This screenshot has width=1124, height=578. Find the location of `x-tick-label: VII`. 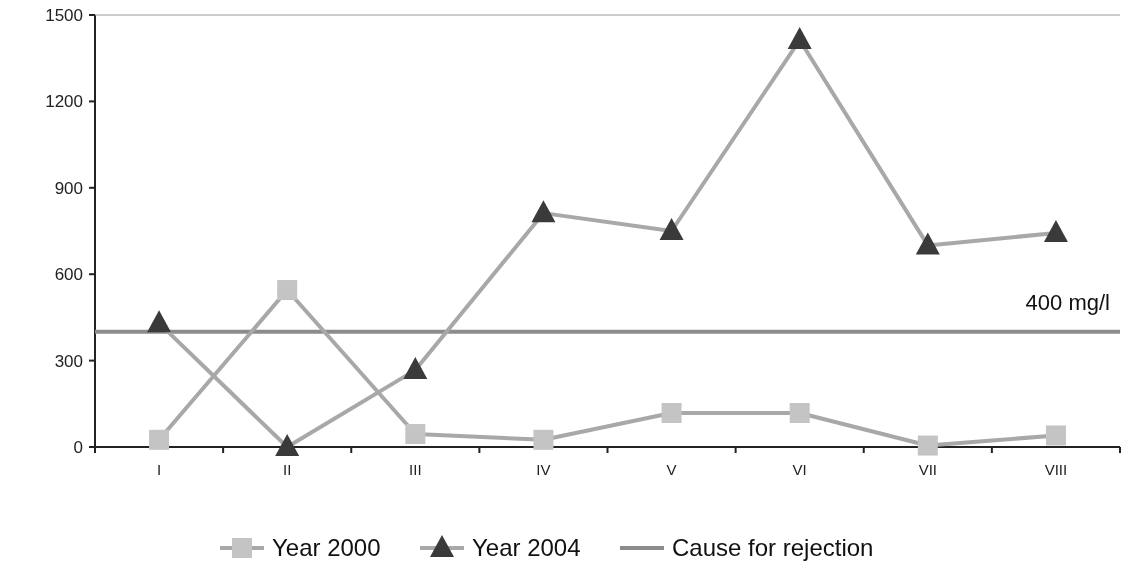

x-tick-label: VII is located at coordinates (927, 469).